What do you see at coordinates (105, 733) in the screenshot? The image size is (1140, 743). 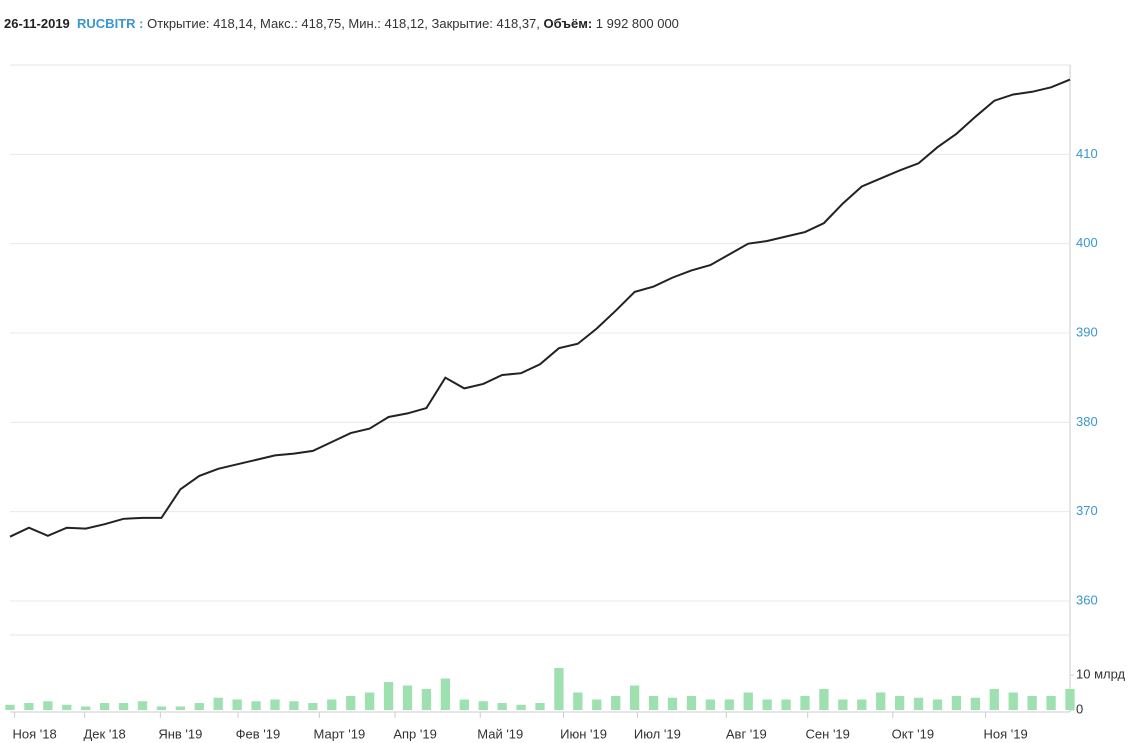 I see `x-tick-label: Дек '18` at bounding box center [105, 733].